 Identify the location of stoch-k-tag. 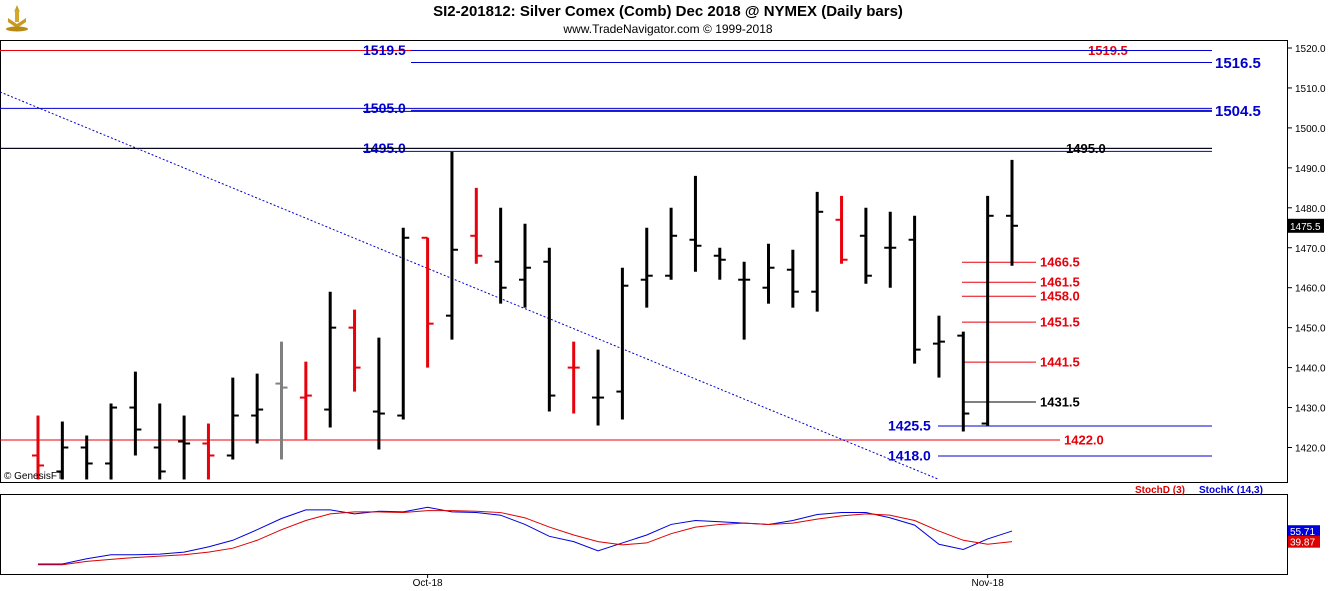
(1304, 531).